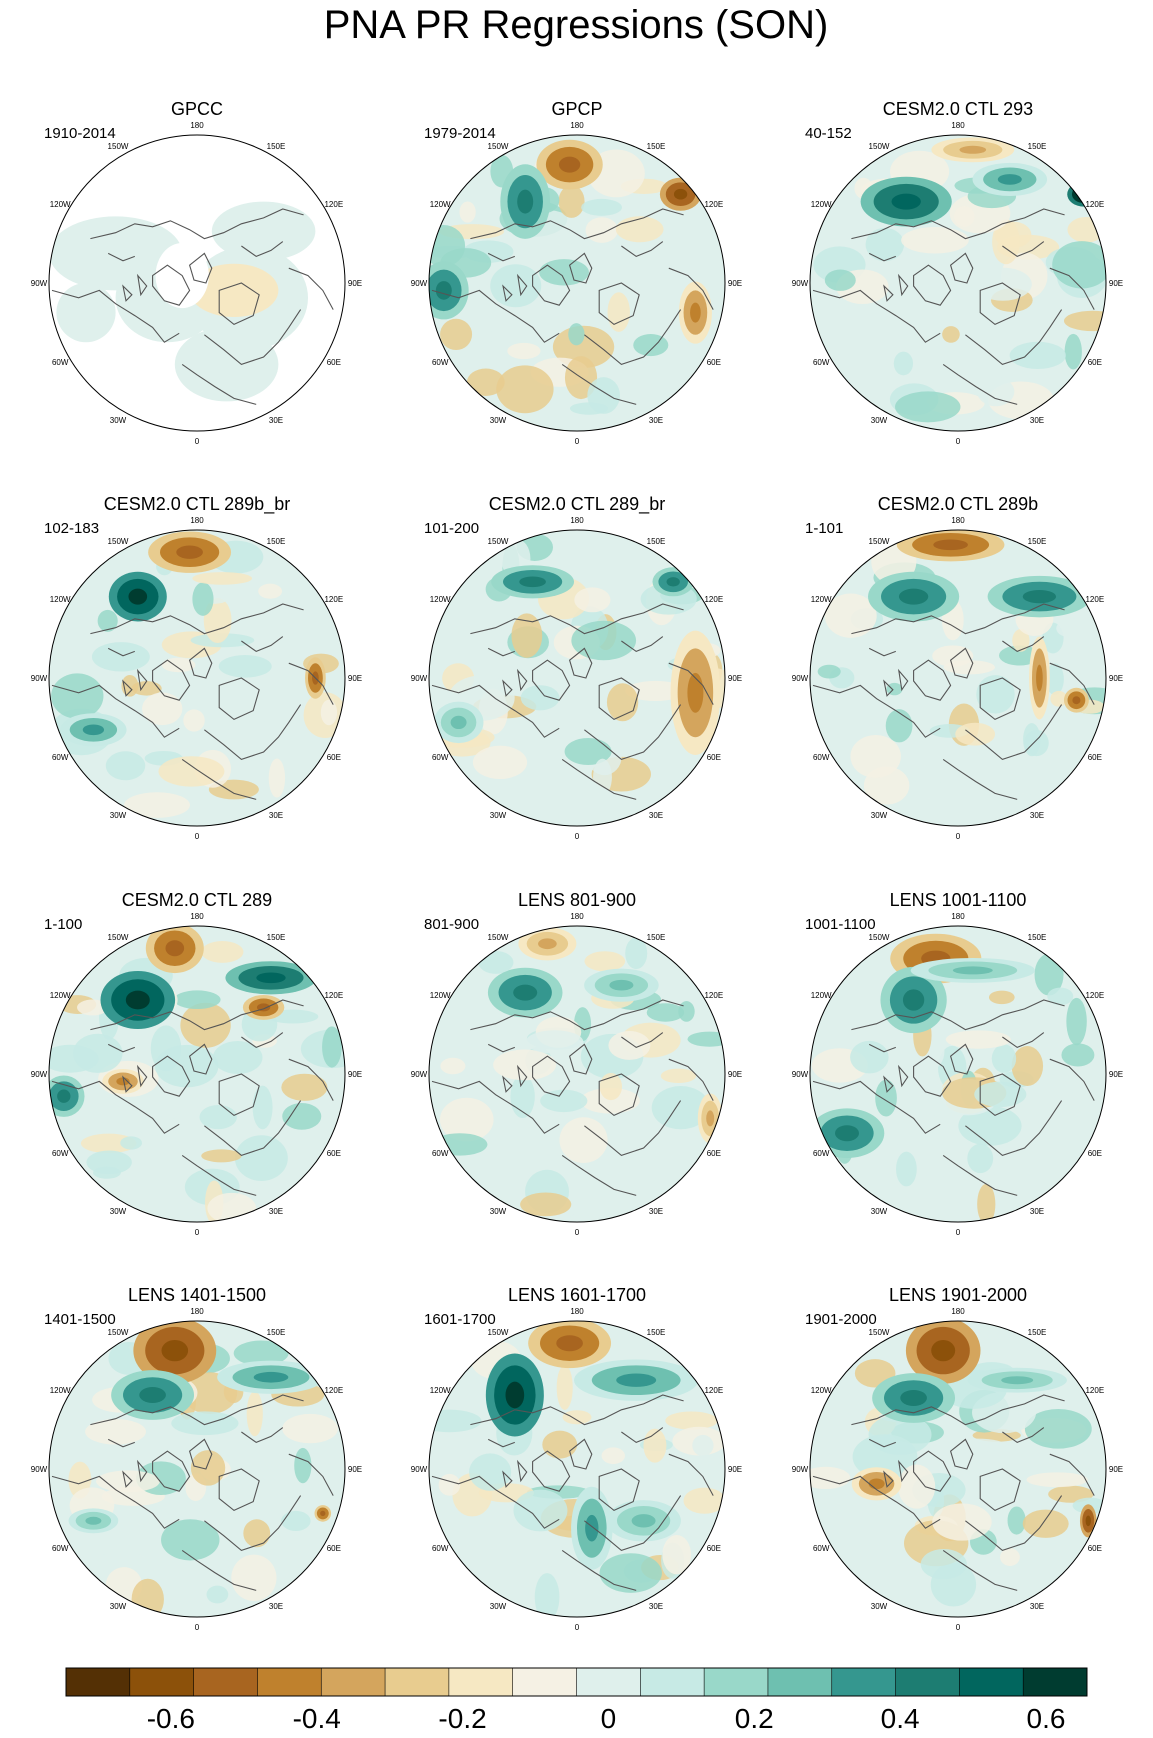 Image resolution: width=1153 pixels, height=1738 pixels. Describe the element at coordinates (63, 924) in the screenshot. I see `panel-years: 1-100` at that location.